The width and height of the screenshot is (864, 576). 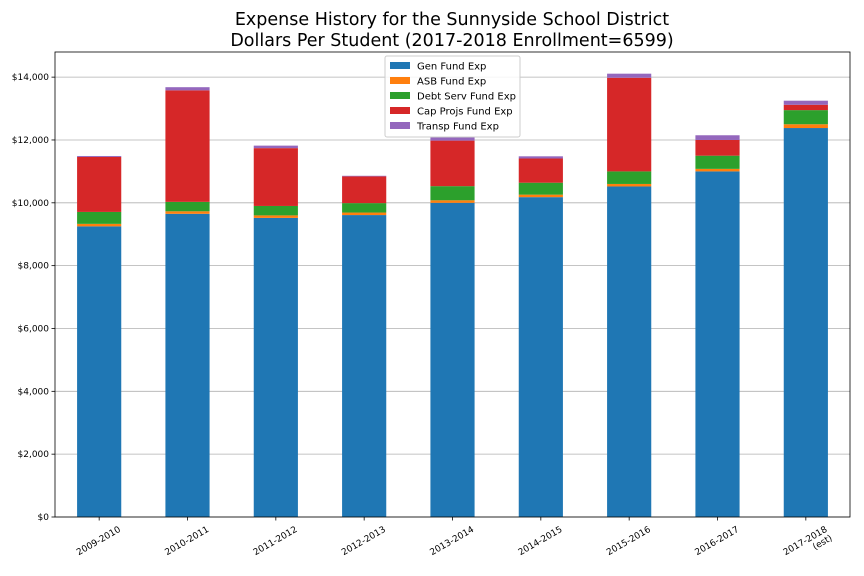 I want to click on legend-label: ASB Fund Exp, so click(x=451, y=82).